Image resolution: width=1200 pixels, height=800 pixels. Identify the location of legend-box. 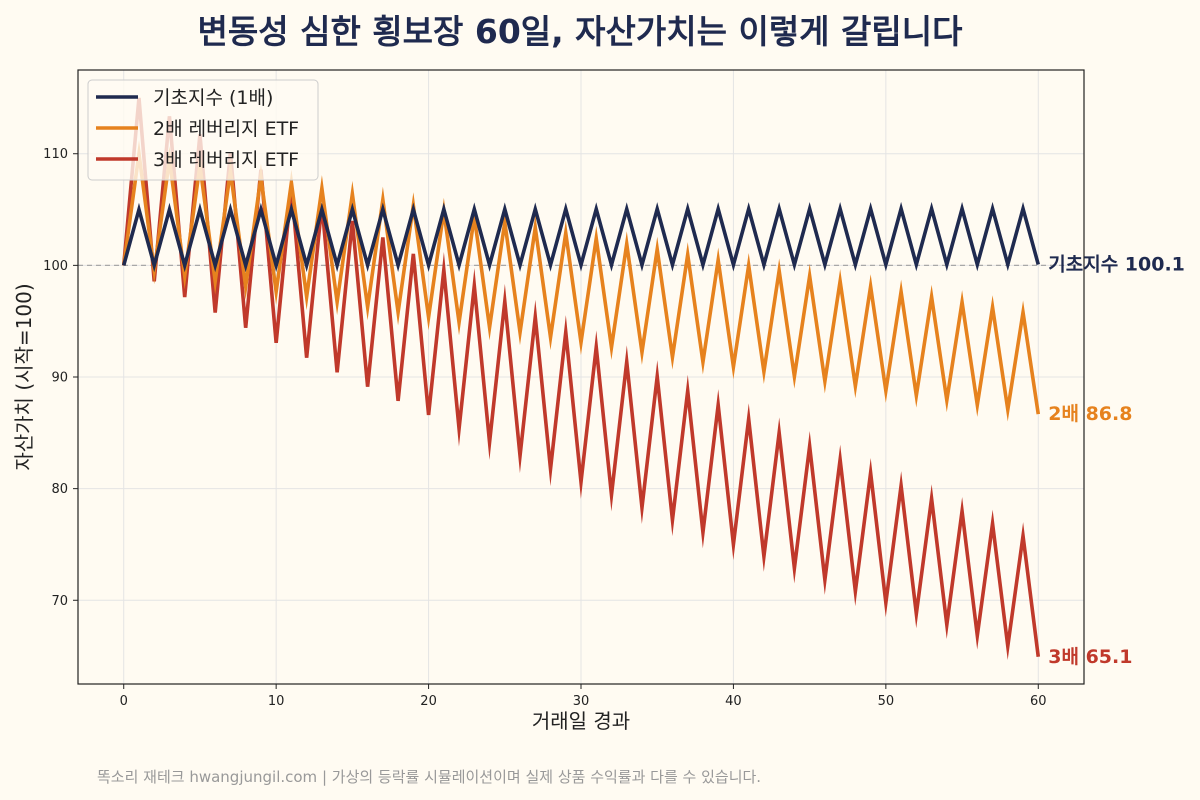
(203, 130).